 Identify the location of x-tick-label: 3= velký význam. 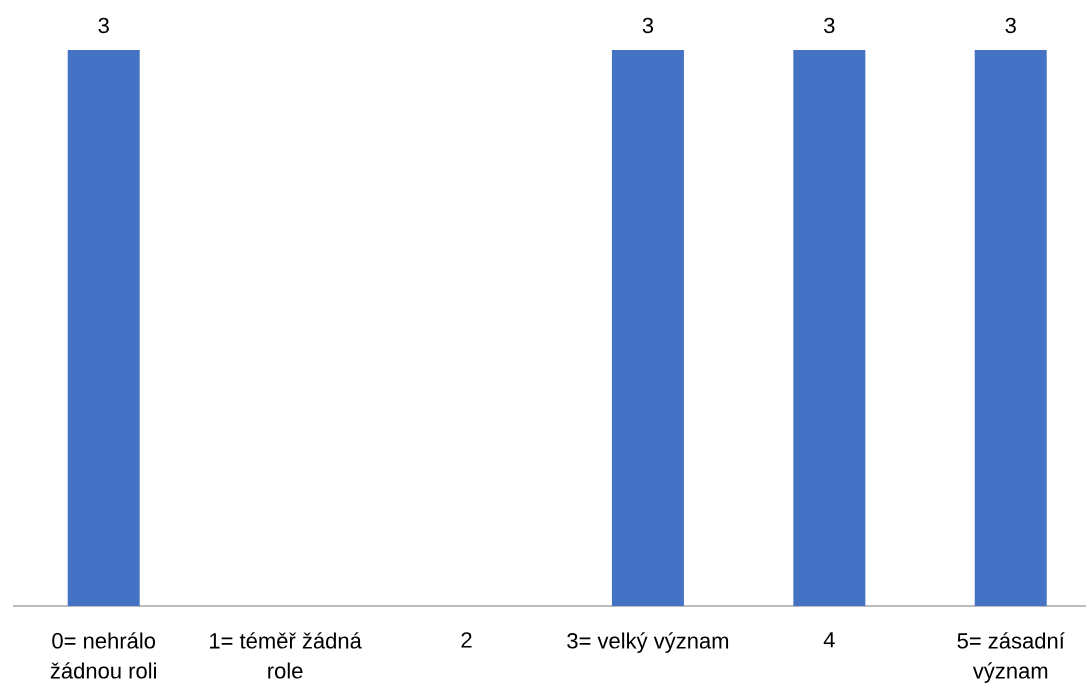
(648, 642).